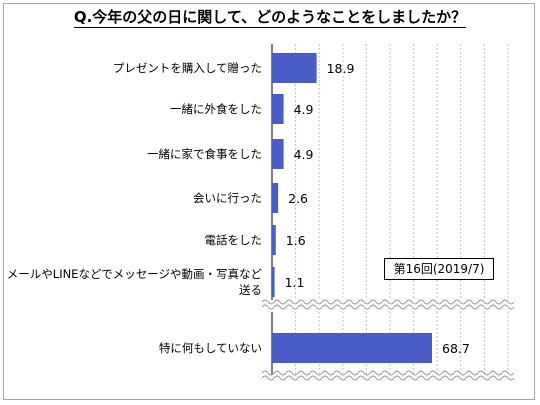 The height and width of the screenshot is (405, 540). Describe the element at coordinates (216, 109) in the screenshot. I see `category-label: 一緒に外食をした` at that location.